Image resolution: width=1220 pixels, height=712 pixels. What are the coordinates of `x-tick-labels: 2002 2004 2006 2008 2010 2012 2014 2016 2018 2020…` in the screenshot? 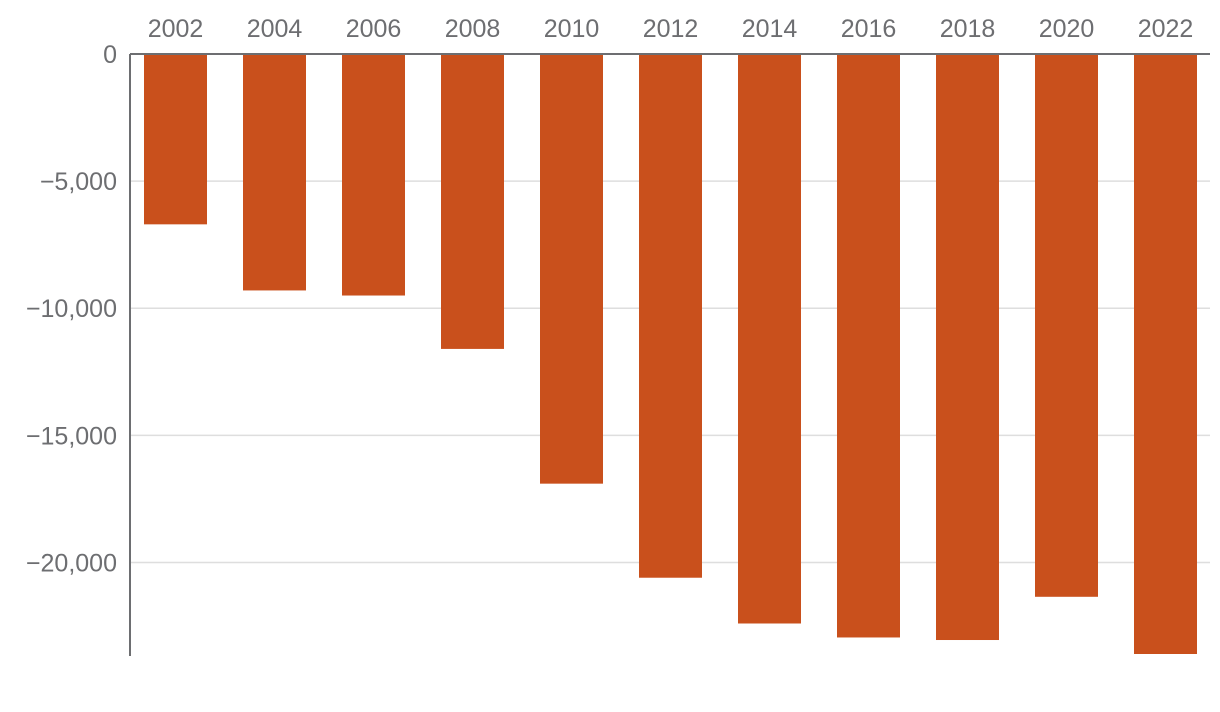 It's located at (671, 29).